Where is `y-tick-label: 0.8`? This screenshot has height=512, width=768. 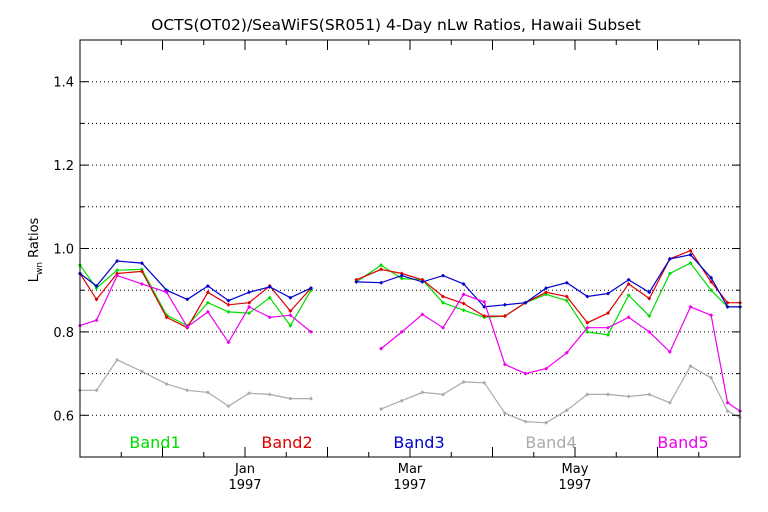
y-tick-label: 0.8 is located at coordinates (63, 333).